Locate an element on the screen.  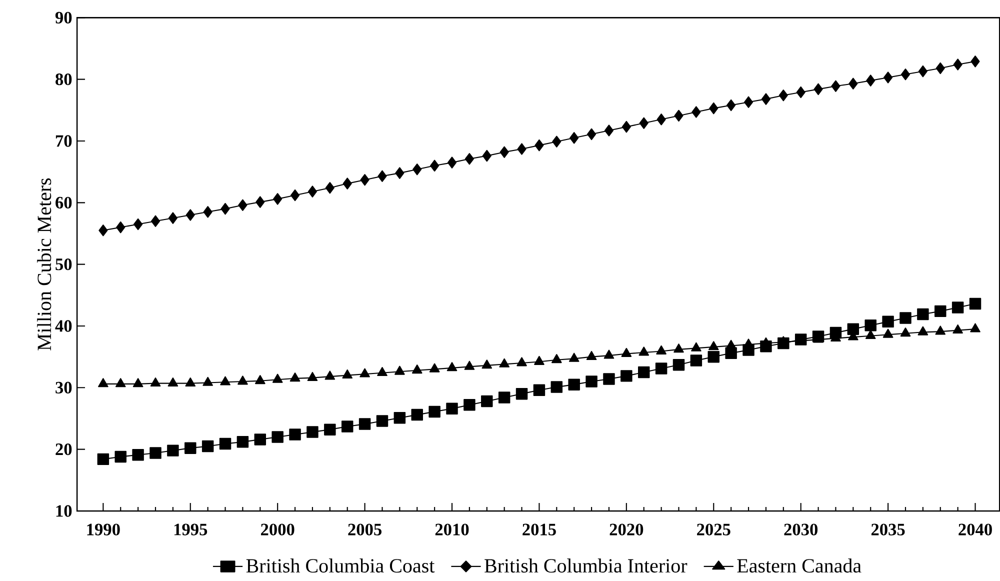
x-tick-label: 2015 is located at coordinates (539, 530).